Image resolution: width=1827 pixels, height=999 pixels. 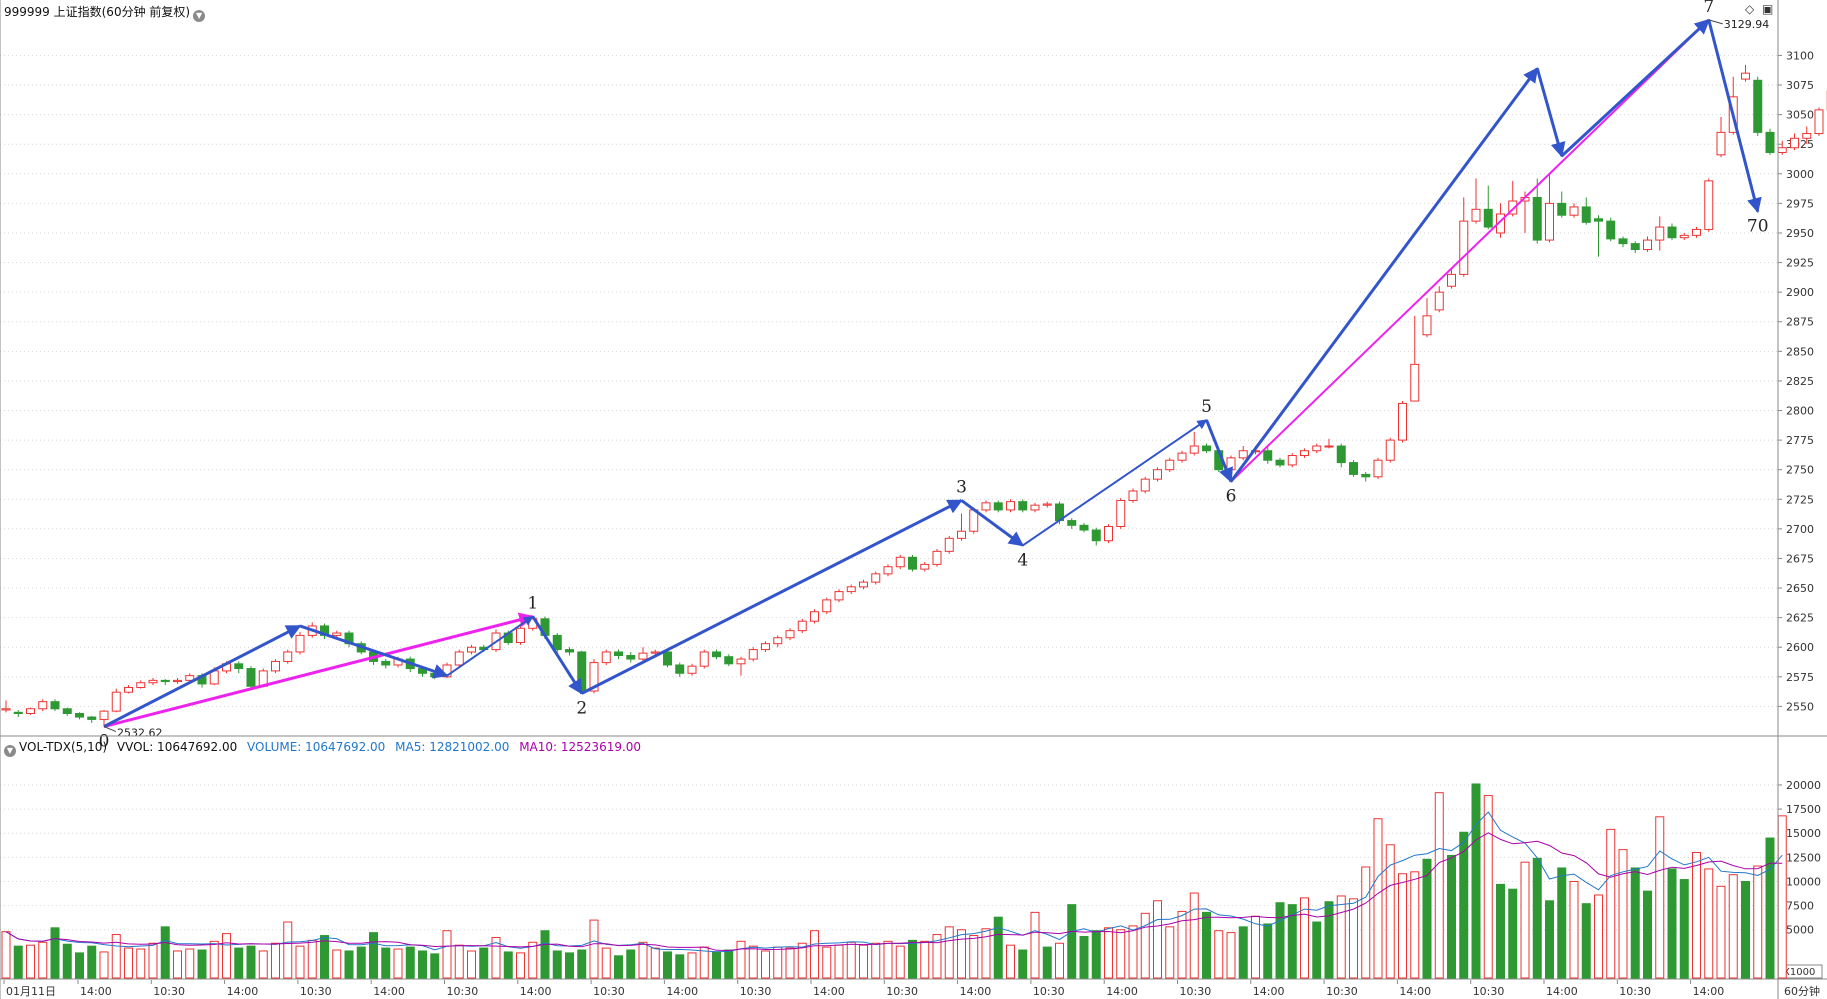 What do you see at coordinates (63, 747) in the screenshot?
I see `volume-indicator-name: VOL-TDX(5,10)` at bounding box center [63, 747].